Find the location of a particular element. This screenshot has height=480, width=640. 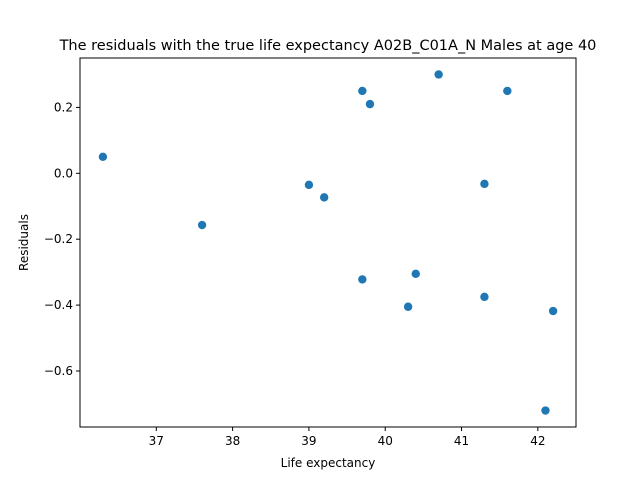

y-axis-label: Residuals is located at coordinates (24, 242).